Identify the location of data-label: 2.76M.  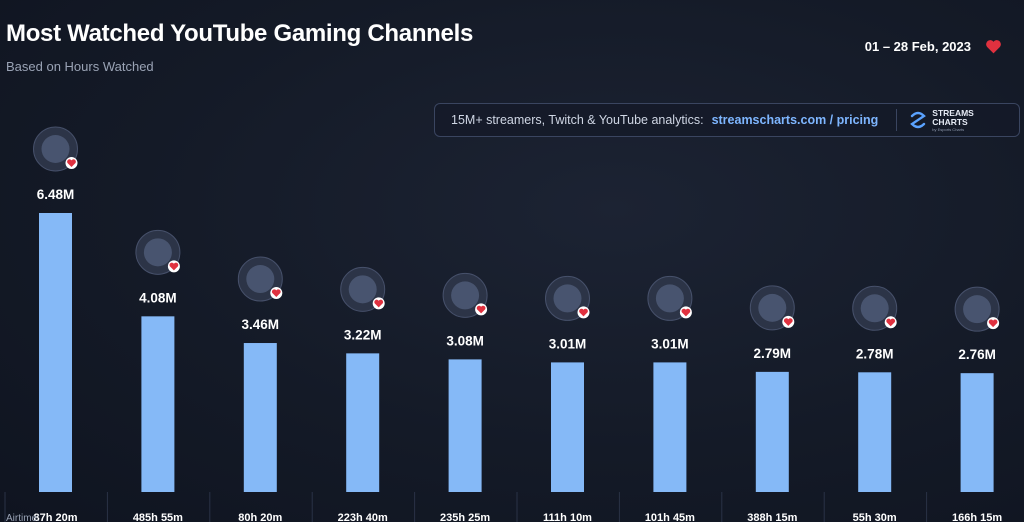
(977, 354).